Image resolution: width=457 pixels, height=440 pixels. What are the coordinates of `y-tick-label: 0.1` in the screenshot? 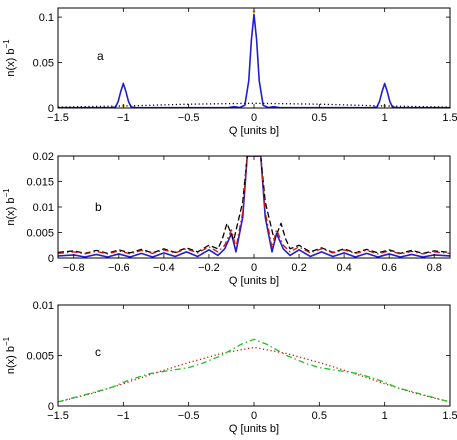 It's located at (46, 18).